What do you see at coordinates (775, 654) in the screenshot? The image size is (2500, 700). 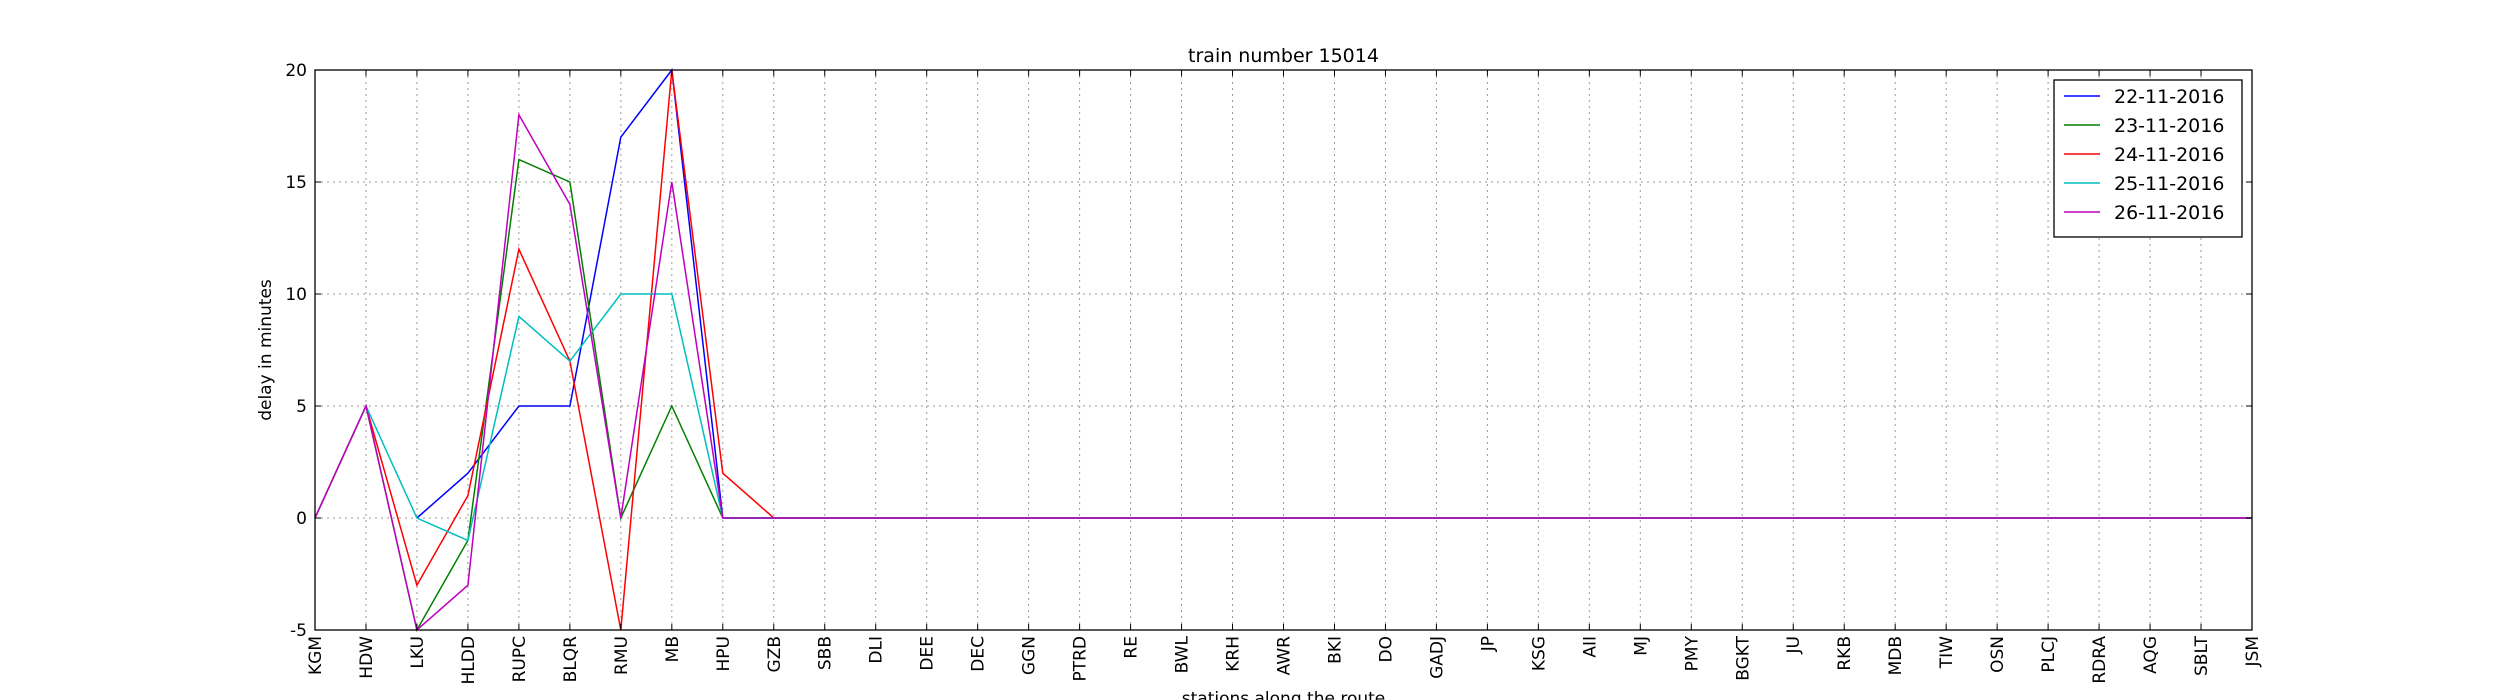 I see `x-tick-label: GZB` at bounding box center [775, 654].